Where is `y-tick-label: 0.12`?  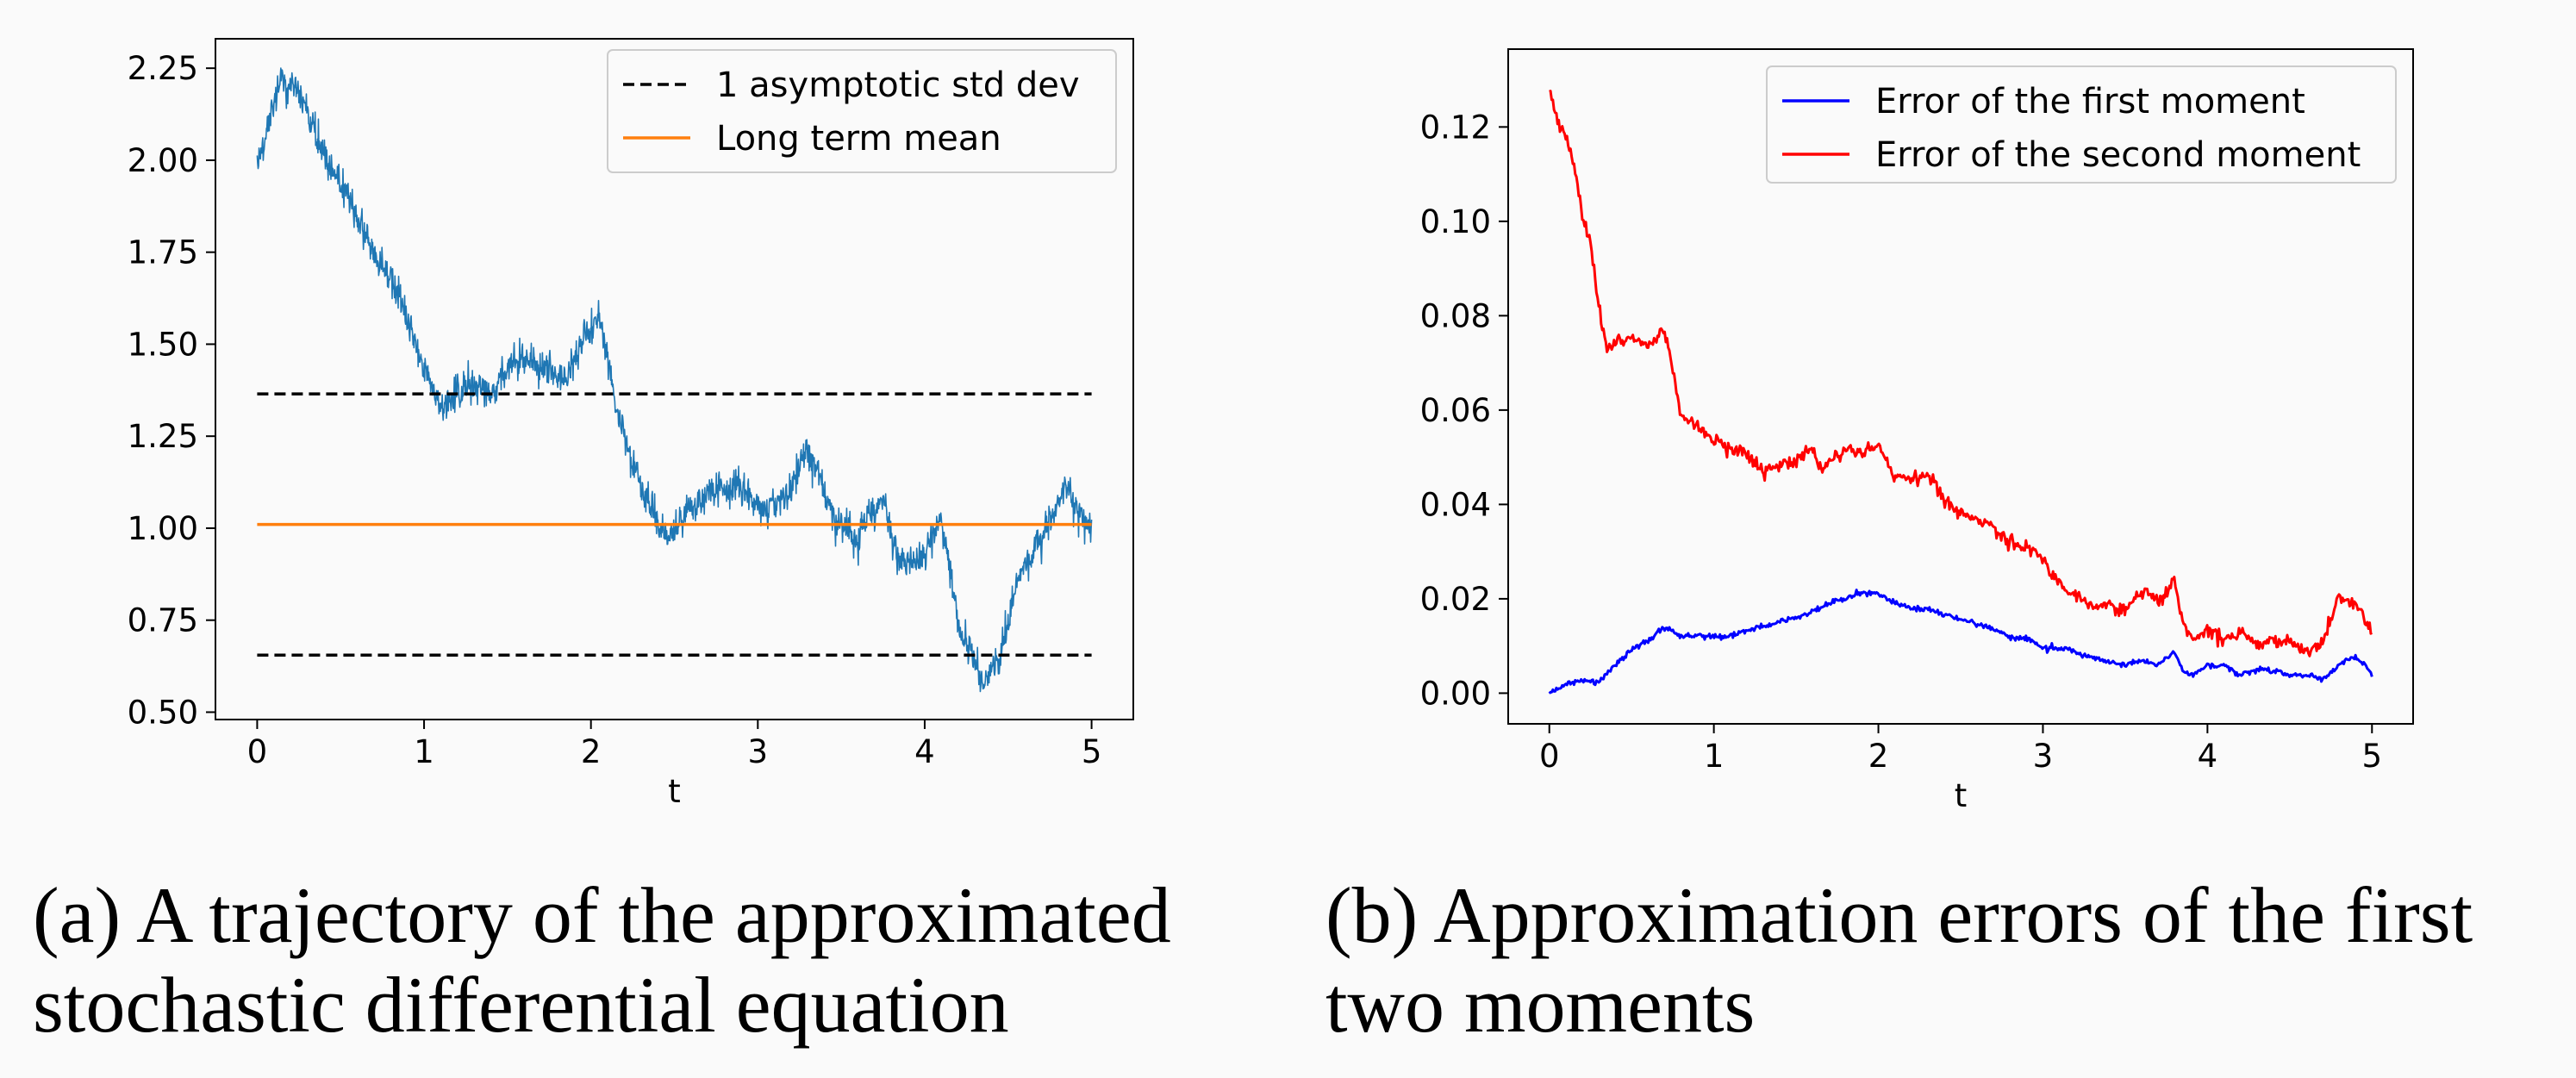 y-tick-label: 0.12 is located at coordinates (1455, 127).